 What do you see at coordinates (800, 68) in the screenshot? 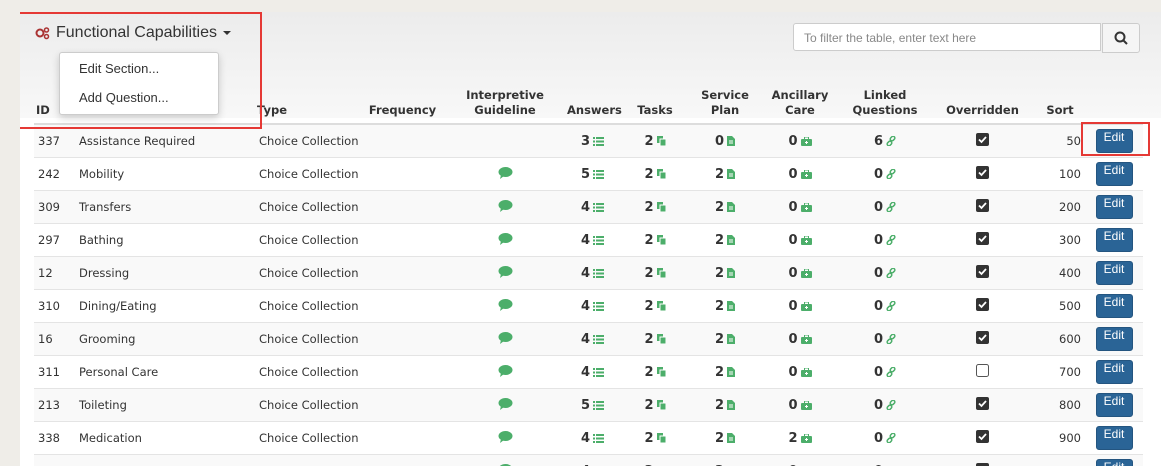
I see `column-header: Ancillary Care` at bounding box center [800, 68].